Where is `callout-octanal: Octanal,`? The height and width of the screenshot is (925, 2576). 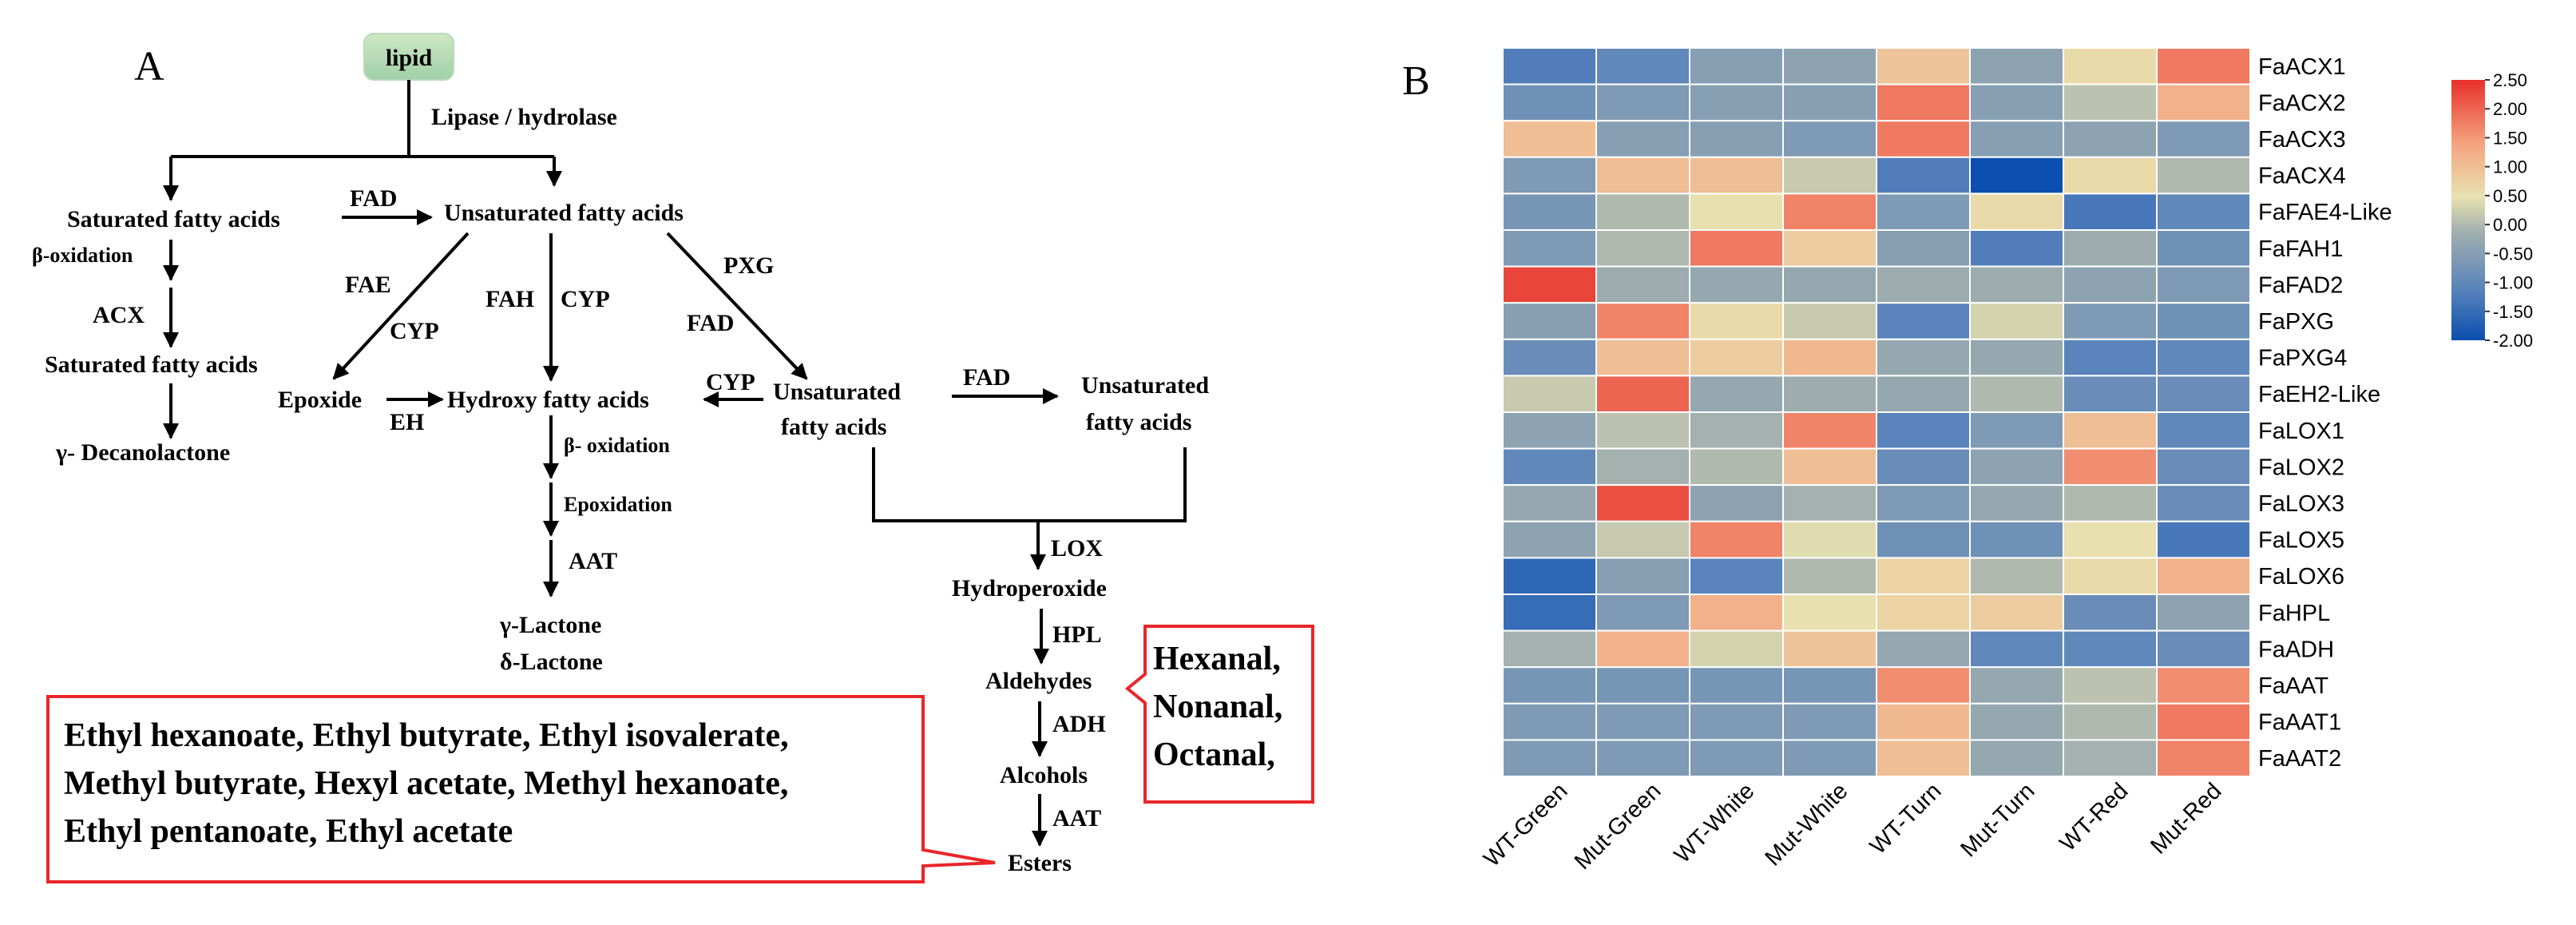
callout-octanal: Octanal, is located at coordinates (1214, 754).